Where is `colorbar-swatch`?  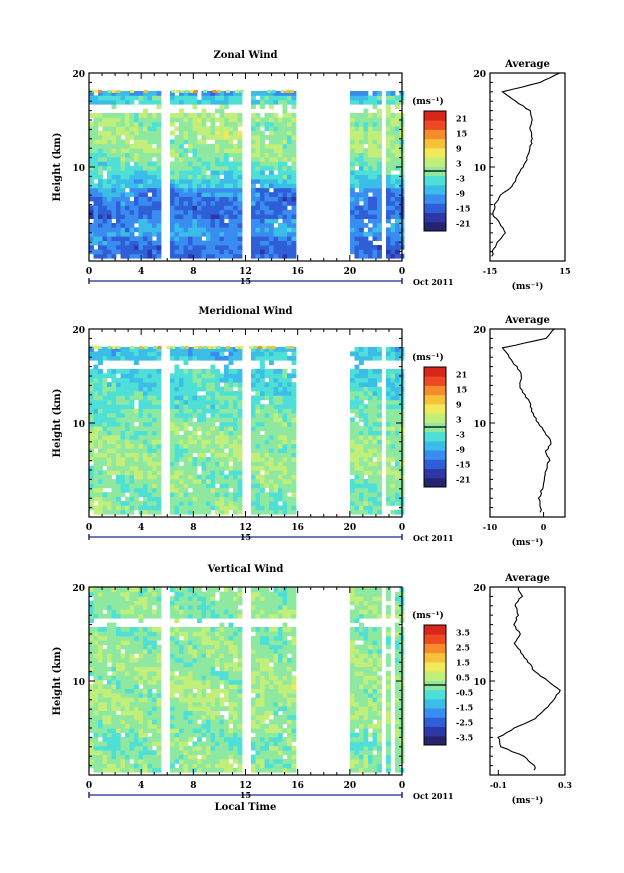
colorbar-swatch is located at coordinates (435, 455).